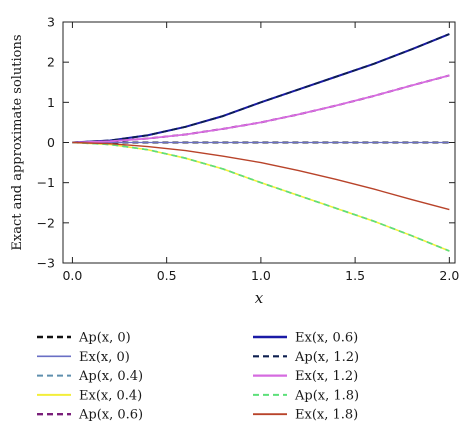 The width and height of the screenshot is (474, 440). I want to click on x-tick-label: 1.5, so click(355, 275).